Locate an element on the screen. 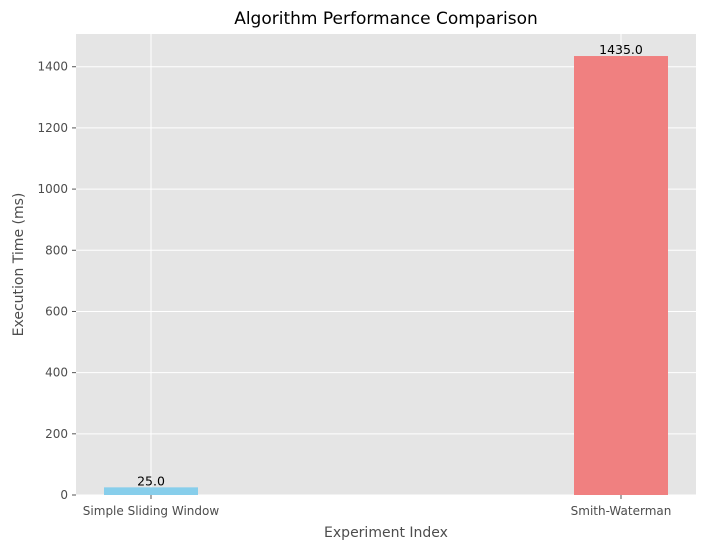 This screenshot has width=705, height=554. y-tick-label: 1400 is located at coordinates (52, 67).